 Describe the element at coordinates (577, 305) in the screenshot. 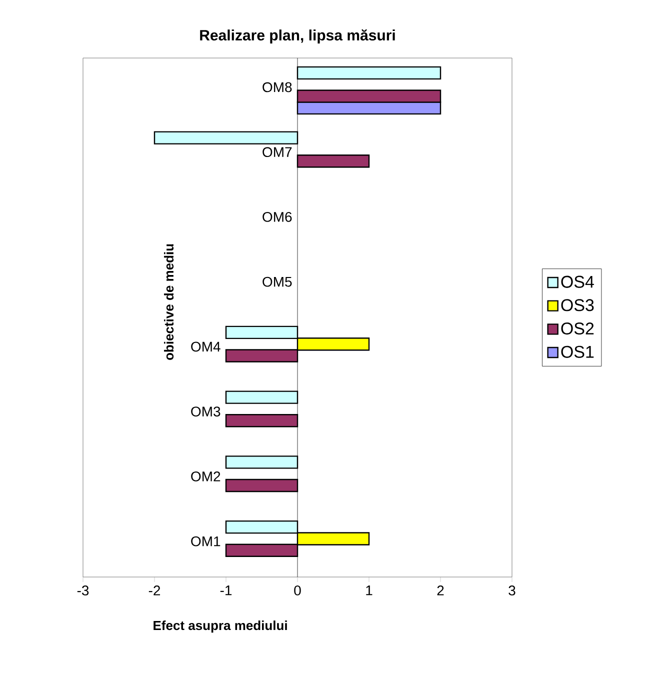

I see `legend-label: OS3` at that location.